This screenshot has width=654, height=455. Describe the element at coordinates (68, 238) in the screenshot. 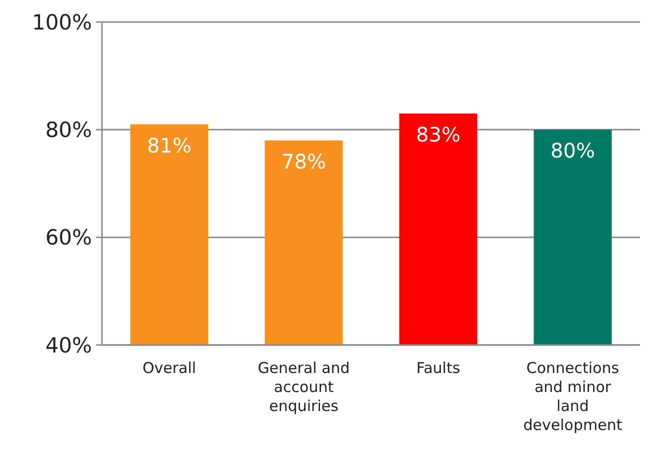

I see `y-tick-label: 60%` at that location.